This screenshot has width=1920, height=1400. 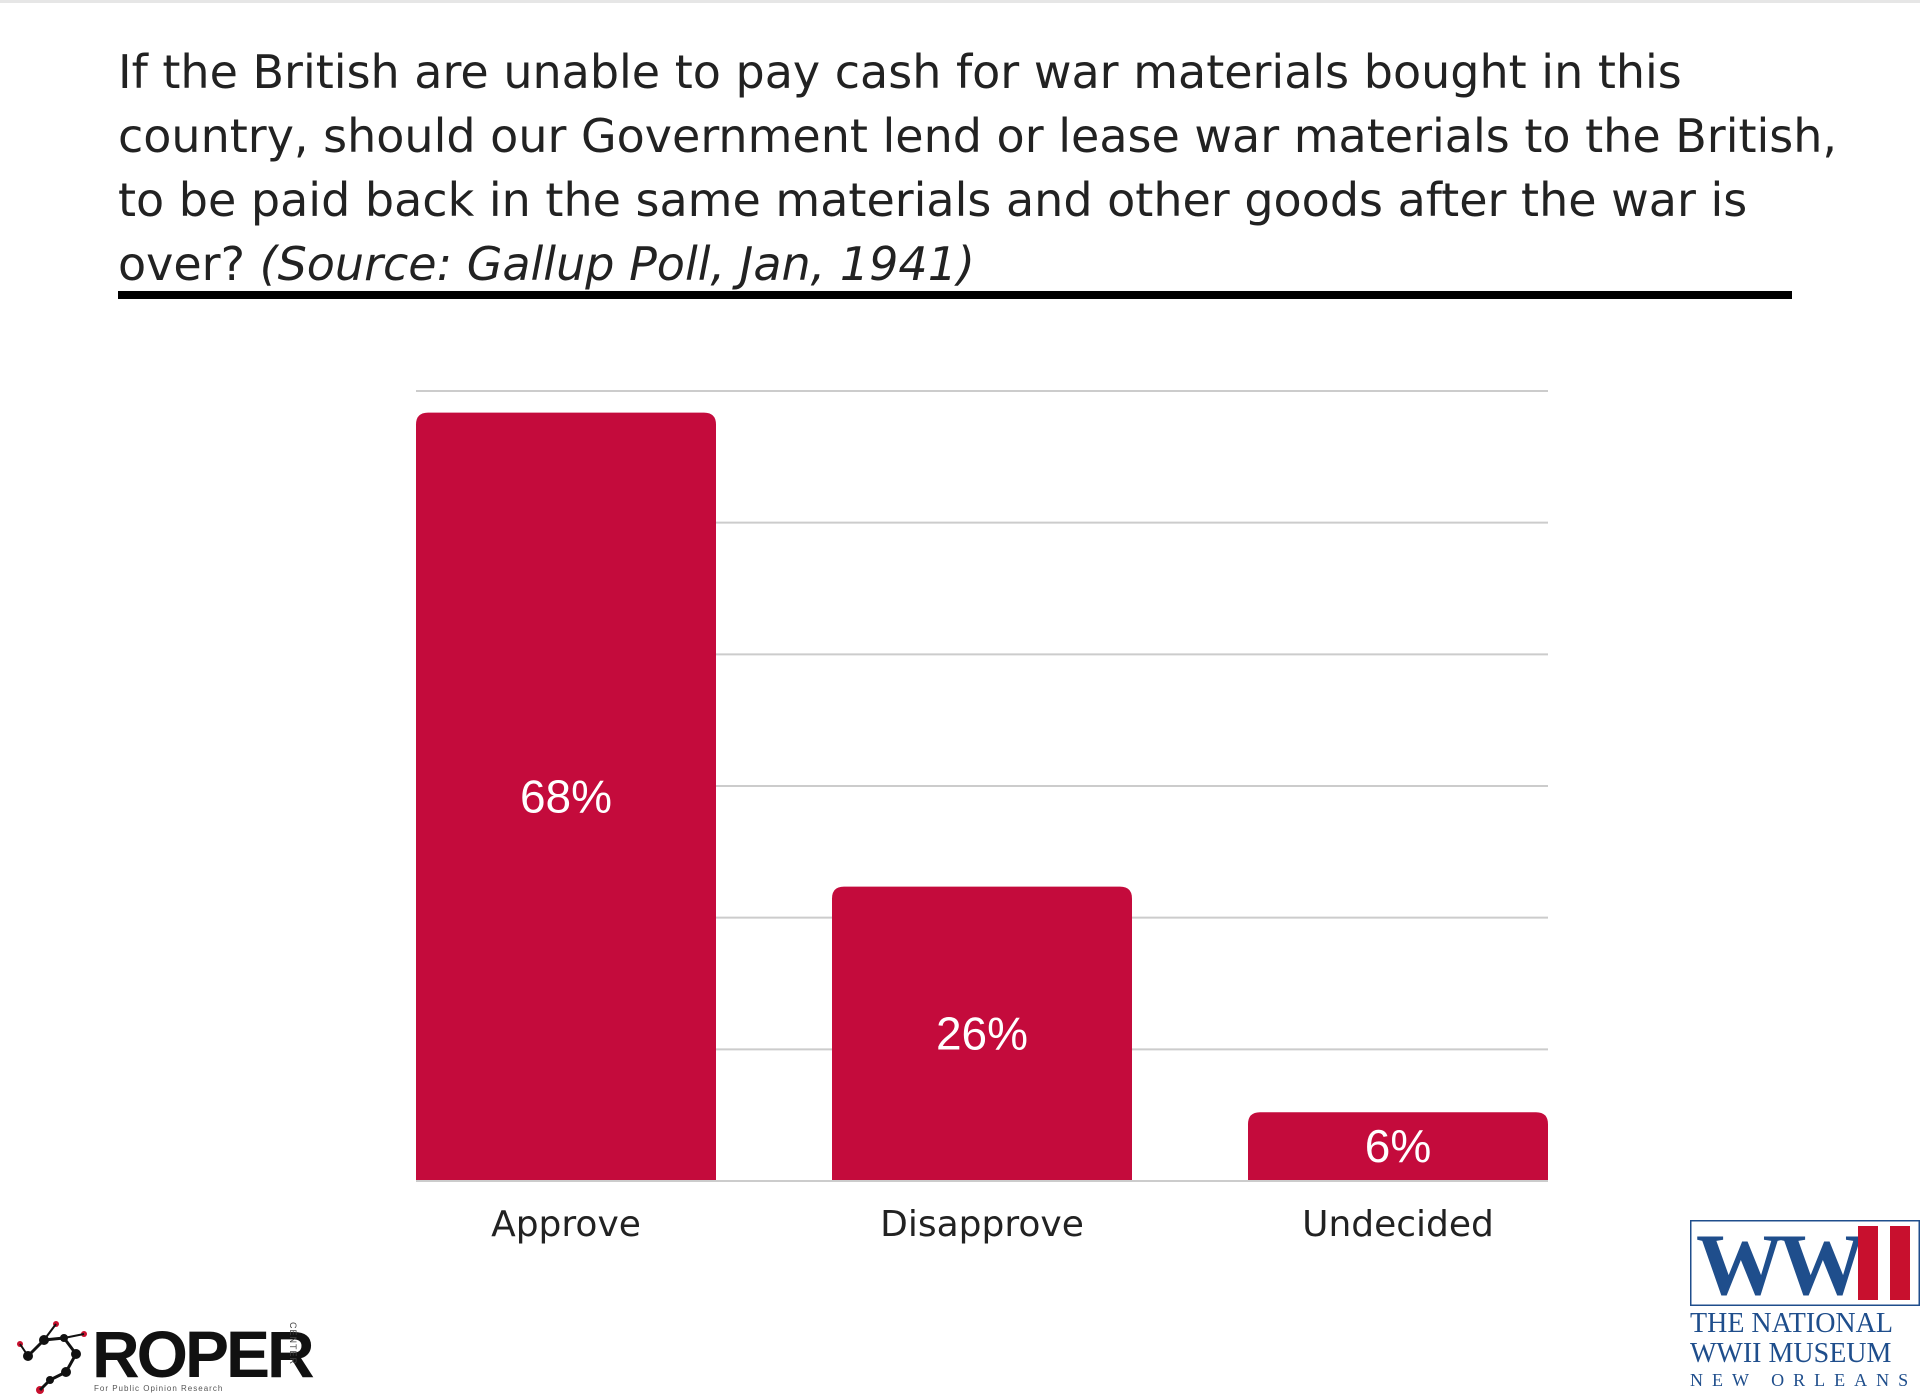 I want to click on museum-line-1: THE NATIONAL, so click(x=1791, y=1323).